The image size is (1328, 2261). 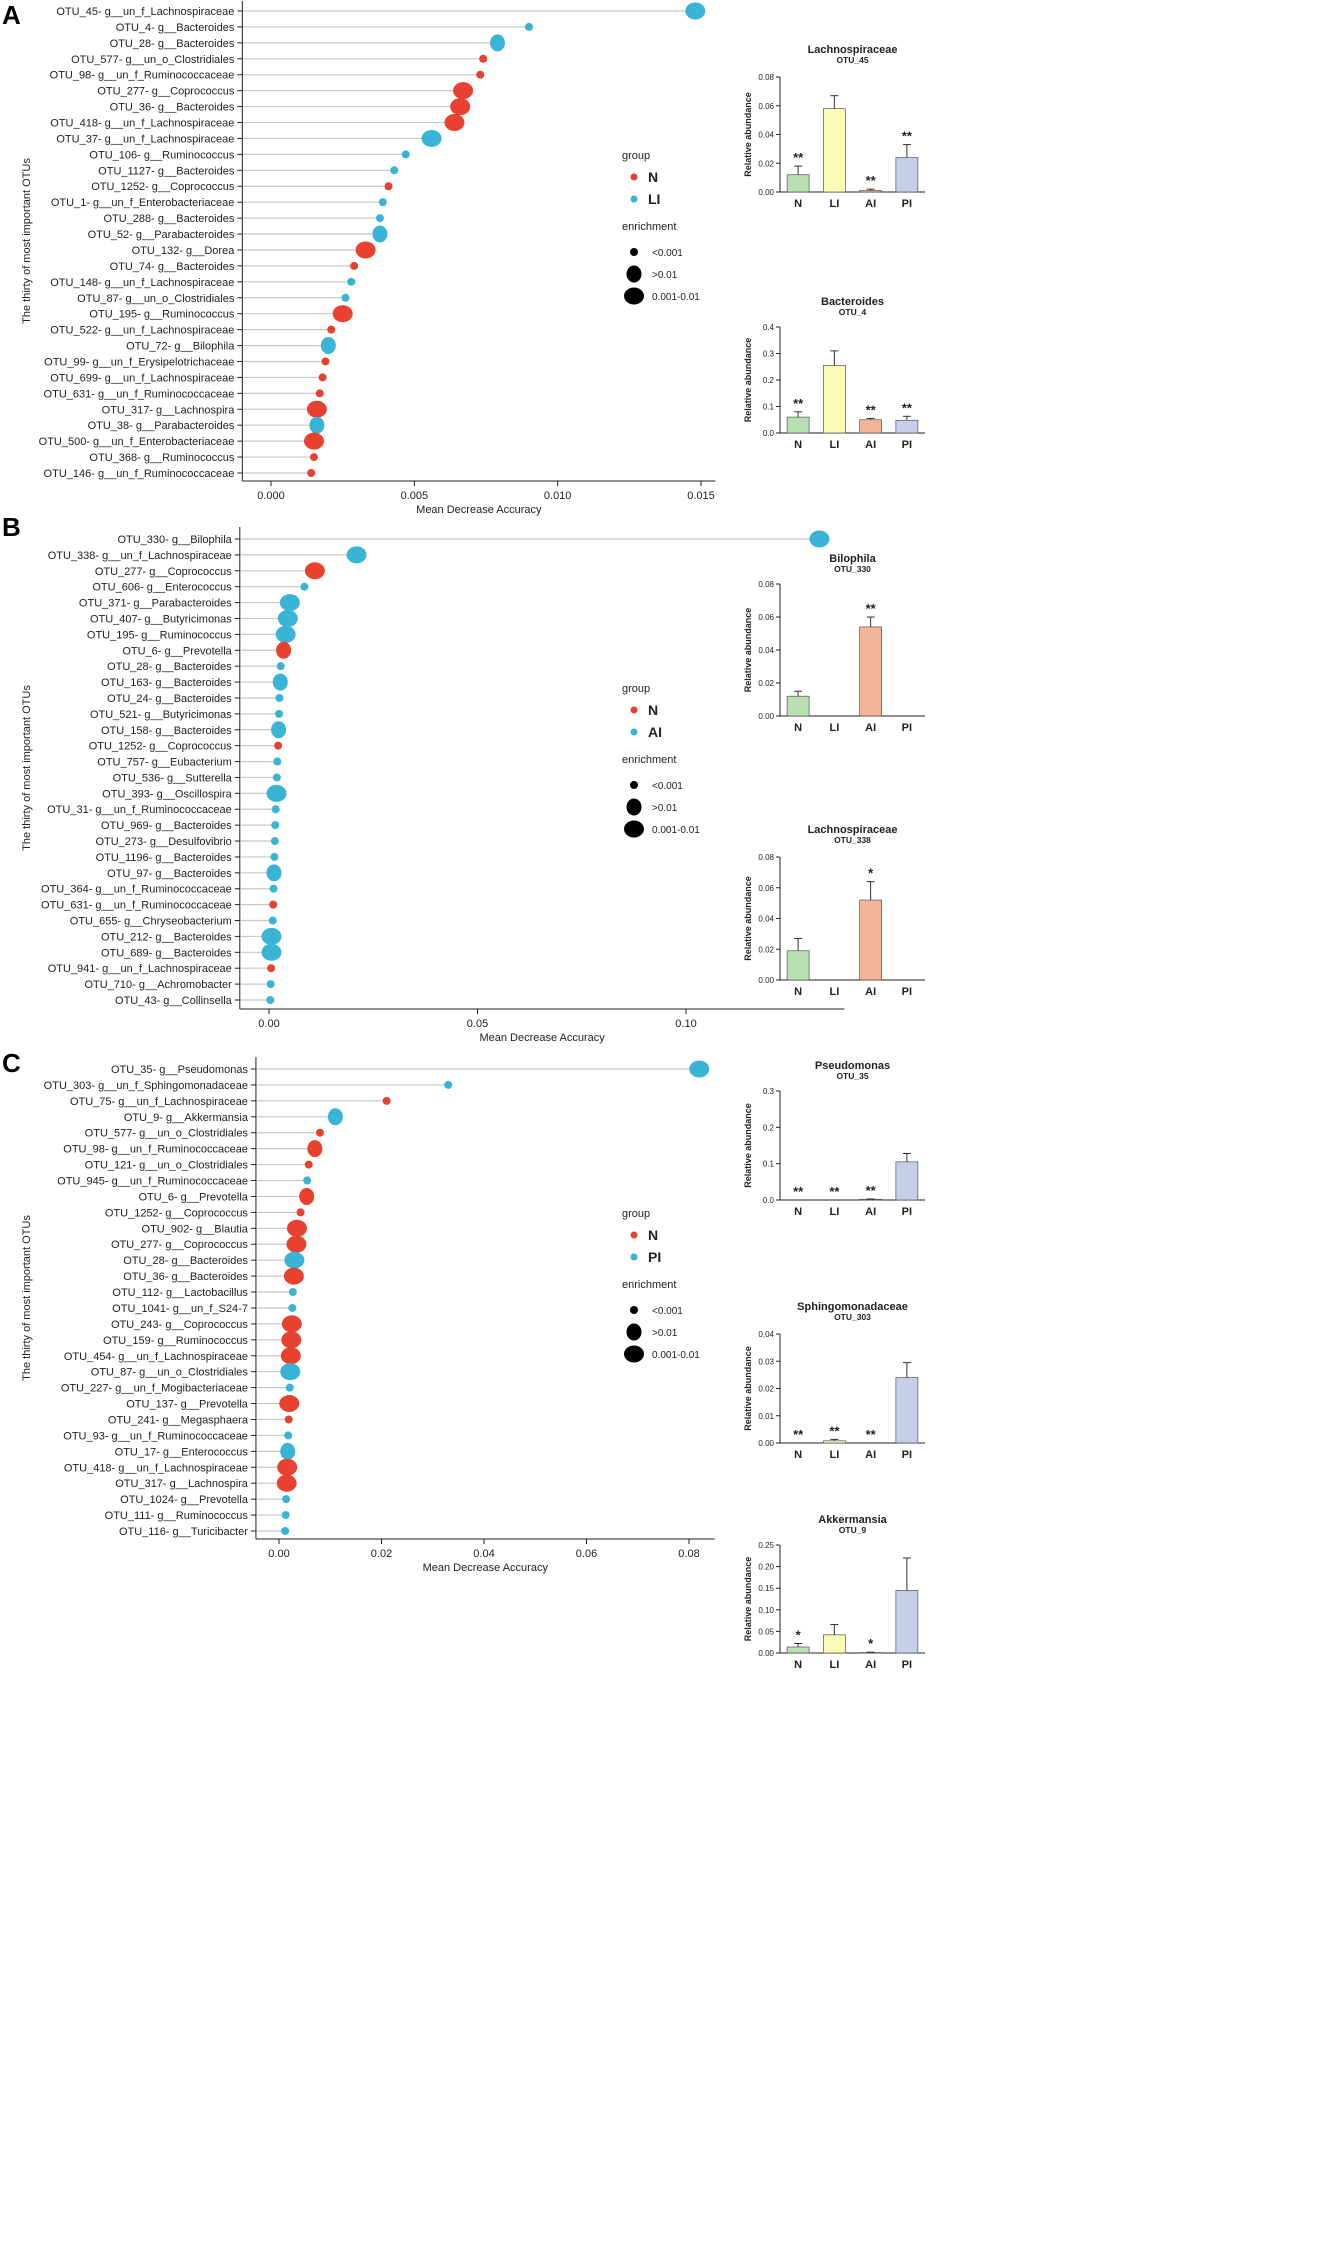 What do you see at coordinates (166, 171) in the screenshot?
I see `otu-label: OTU_1127- g__Bacteroides` at bounding box center [166, 171].